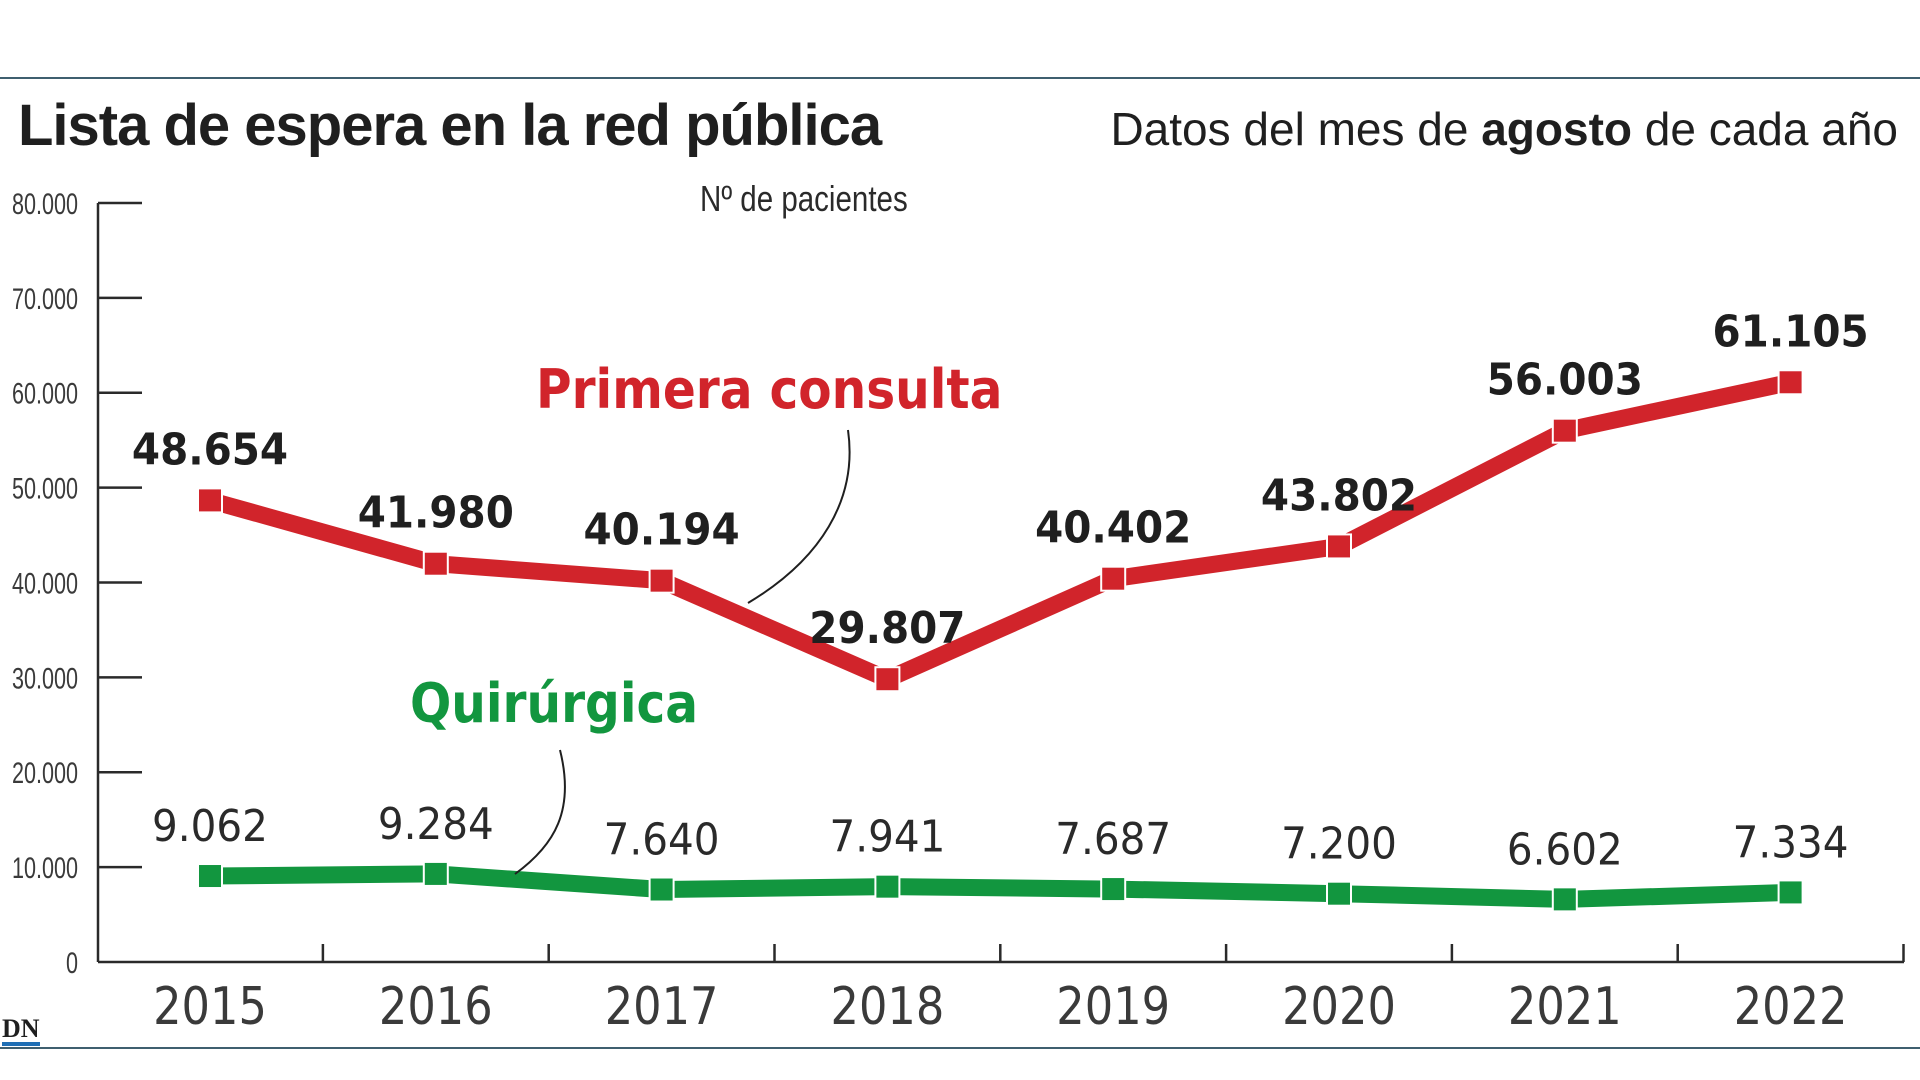  I want to click on publisher-logo: DN, so click(21, 1031).